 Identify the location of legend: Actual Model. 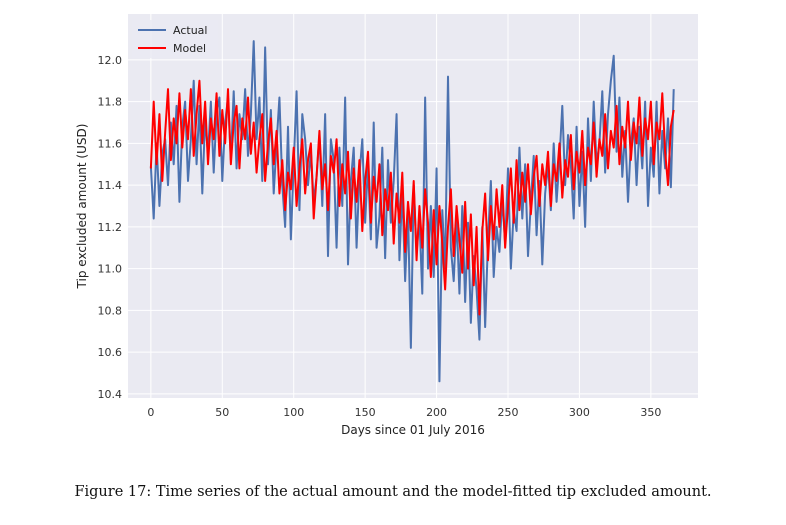
(175, 39).